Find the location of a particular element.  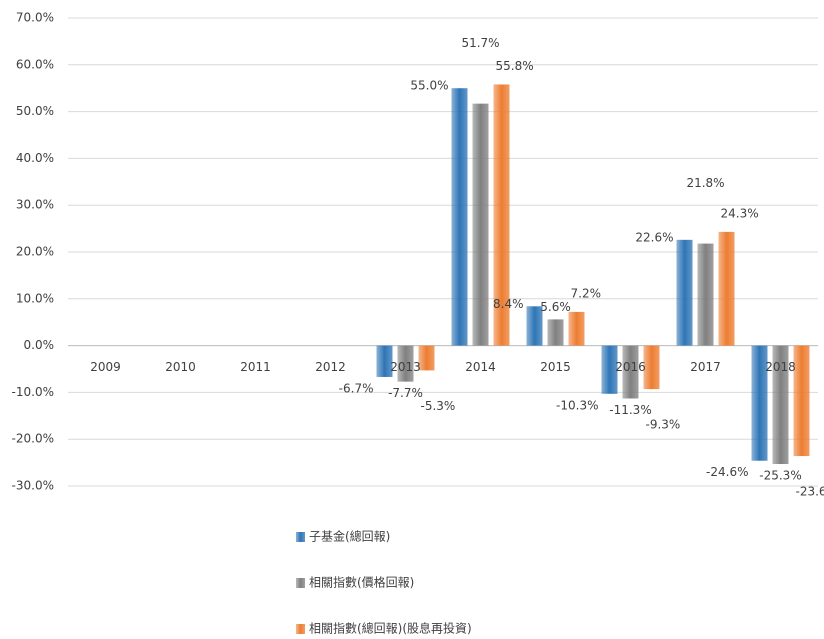

x-tick-label: 2015 is located at coordinates (555, 367).